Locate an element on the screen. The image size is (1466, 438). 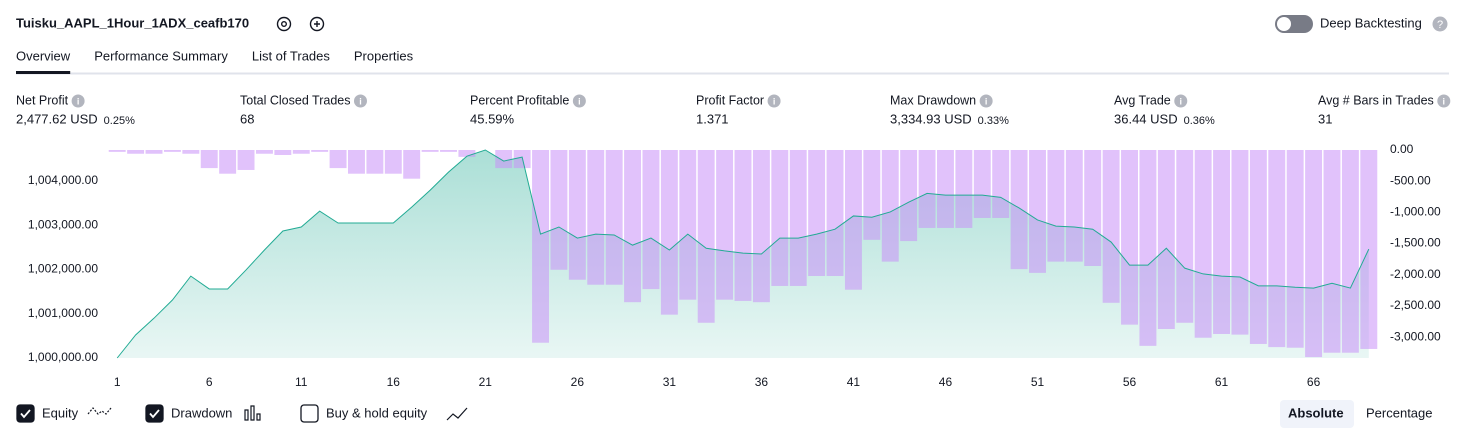
metric-label: Max Drawdown is located at coordinates (933, 100).